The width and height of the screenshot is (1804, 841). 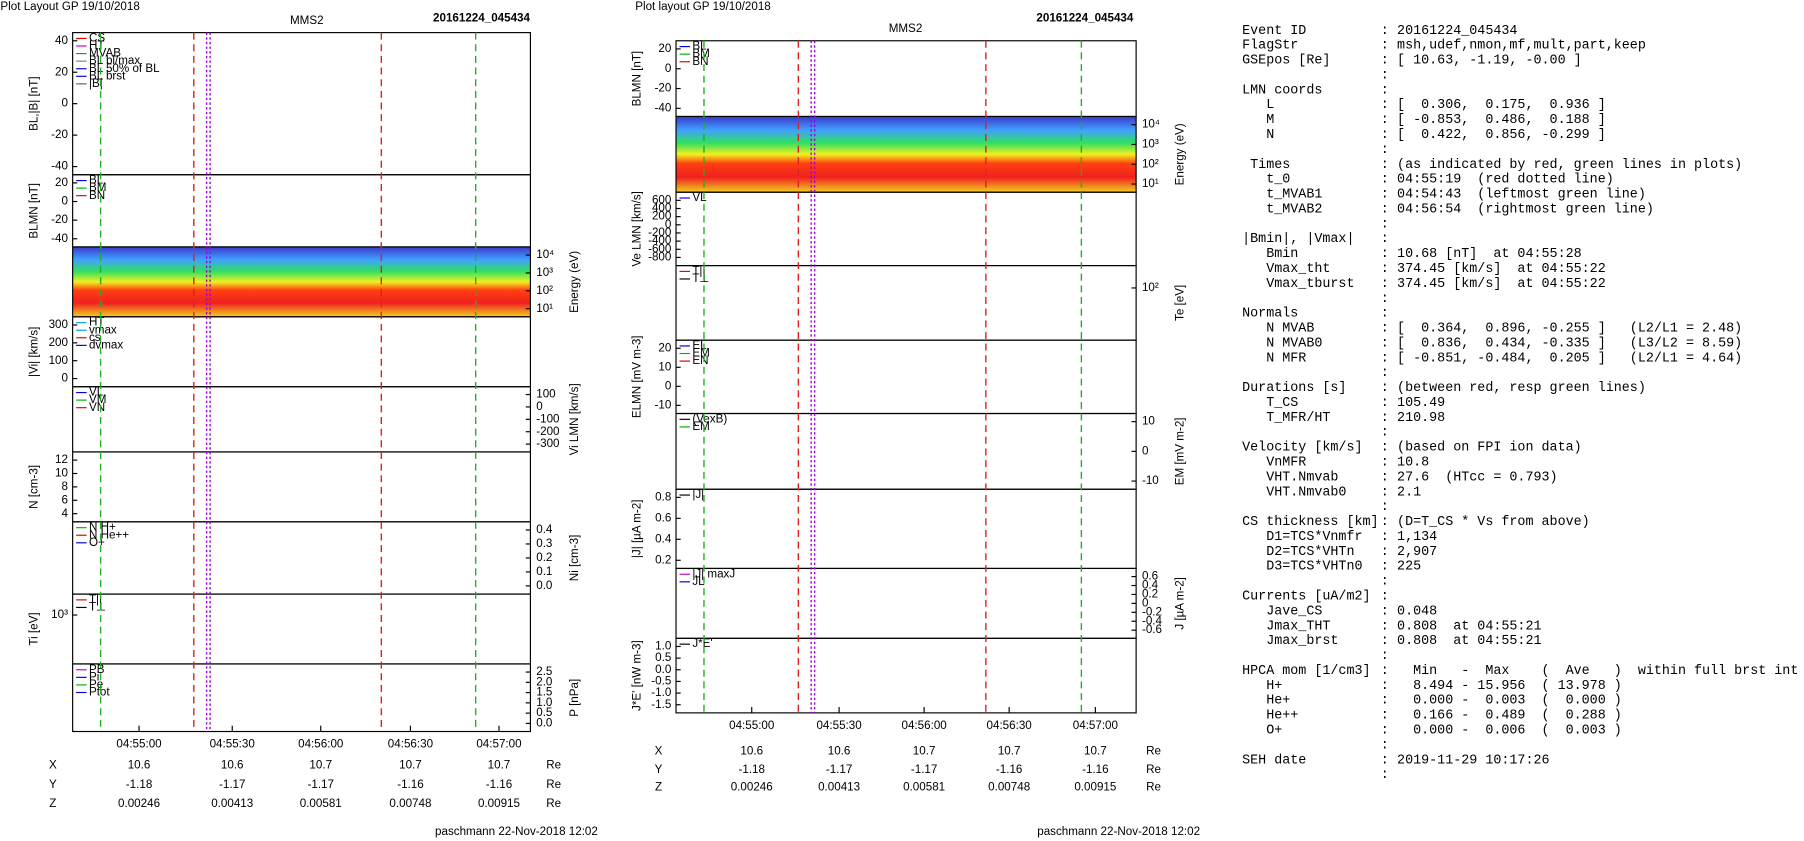 I want to click on info-key: Jmax_THT, so click(x=1286, y=626).